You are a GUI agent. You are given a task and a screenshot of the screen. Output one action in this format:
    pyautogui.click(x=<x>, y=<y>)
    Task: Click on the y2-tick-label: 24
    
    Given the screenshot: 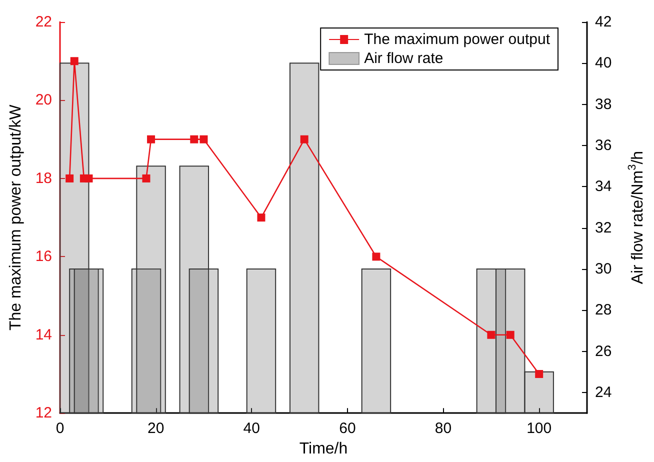 What is the action you would take?
    pyautogui.click(x=603, y=393)
    